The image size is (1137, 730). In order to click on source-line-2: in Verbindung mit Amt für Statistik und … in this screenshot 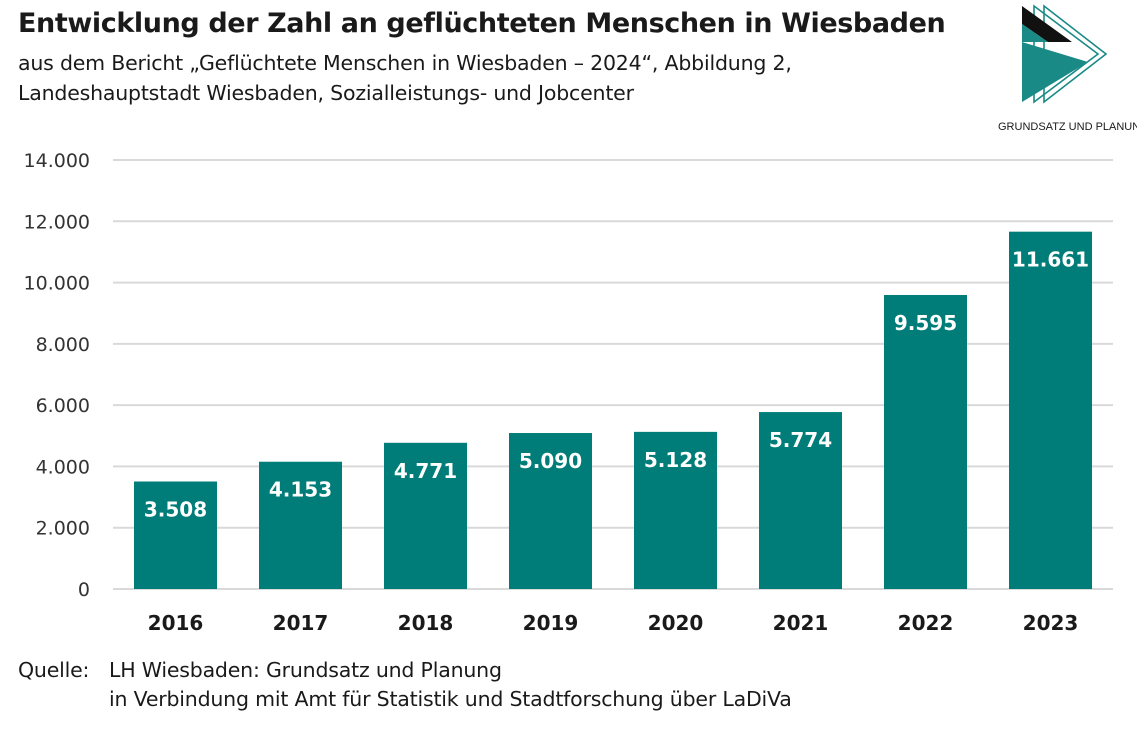, I will do `click(450, 699)`.